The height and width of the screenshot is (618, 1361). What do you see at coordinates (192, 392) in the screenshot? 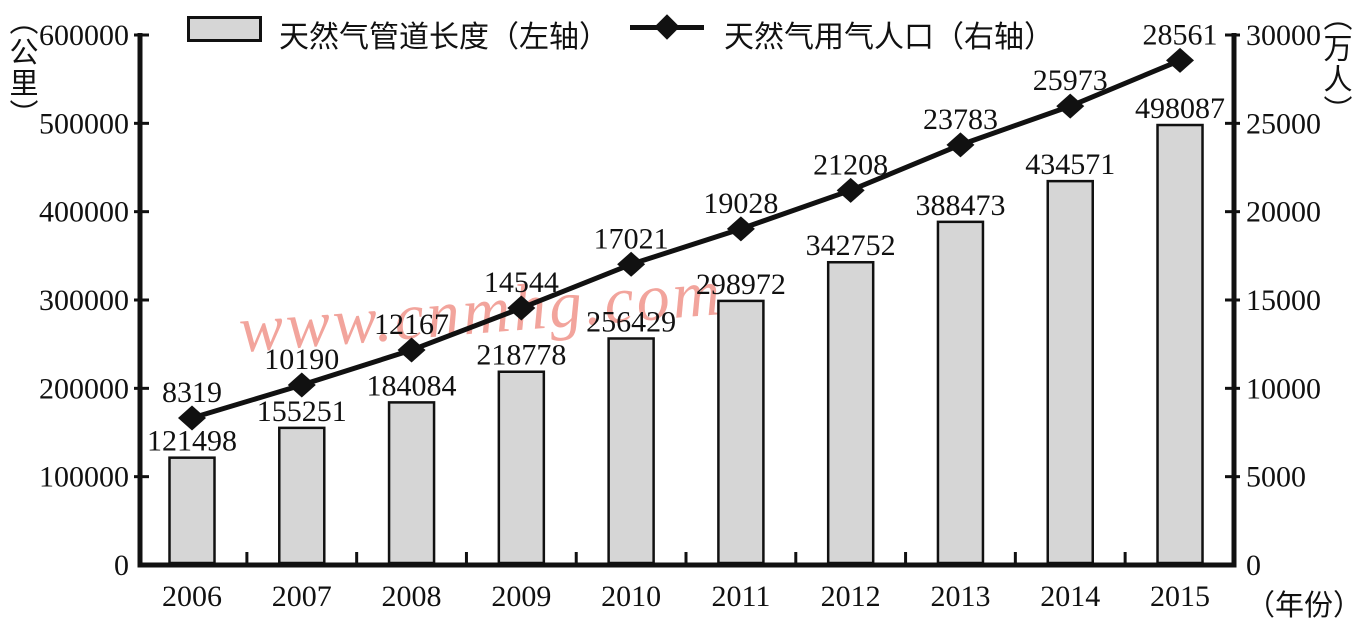
I see `line-value-label: 8319` at bounding box center [192, 392].